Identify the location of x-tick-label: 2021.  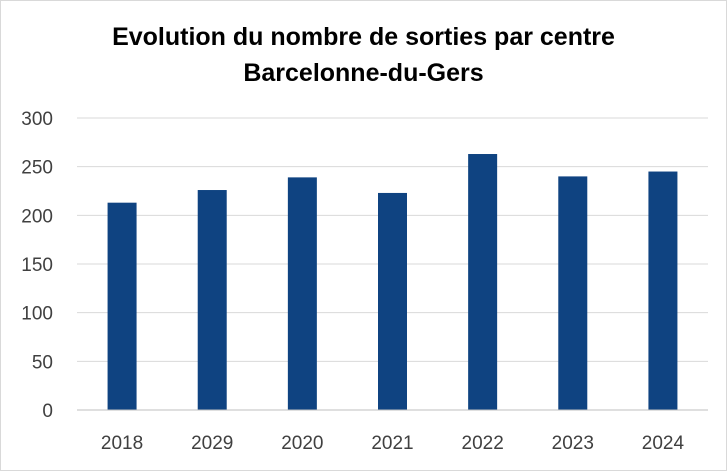
(392, 443).